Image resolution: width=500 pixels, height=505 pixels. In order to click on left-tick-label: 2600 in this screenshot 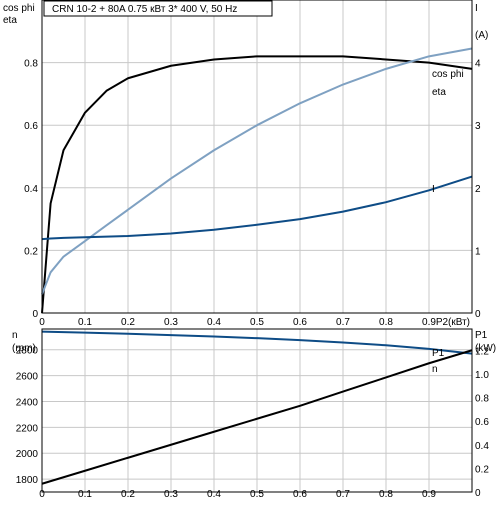, I will do `click(27, 377)`.